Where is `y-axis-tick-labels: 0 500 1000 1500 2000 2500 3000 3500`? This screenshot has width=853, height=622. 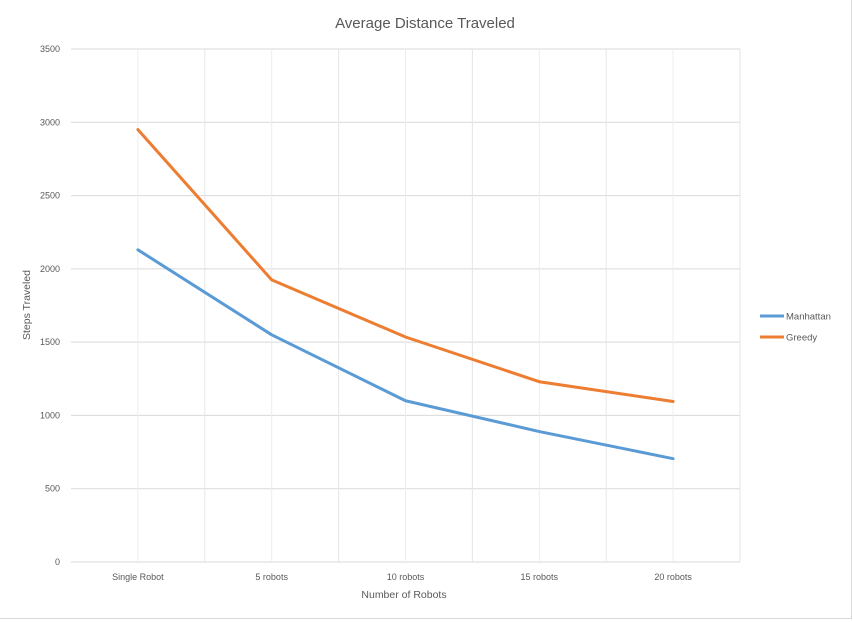 y-axis-tick-labels: 0 500 1000 1500 2000 2500 3000 3500 is located at coordinates (50, 305).